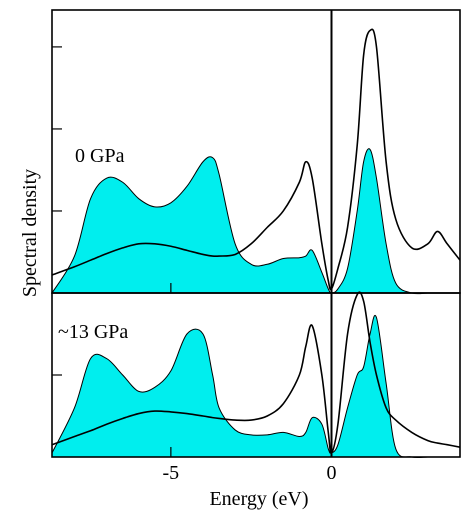 The image size is (461, 511). Describe the element at coordinates (30, 233) in the screenshot. I see `y-axis-label: Spectral density` at that location.